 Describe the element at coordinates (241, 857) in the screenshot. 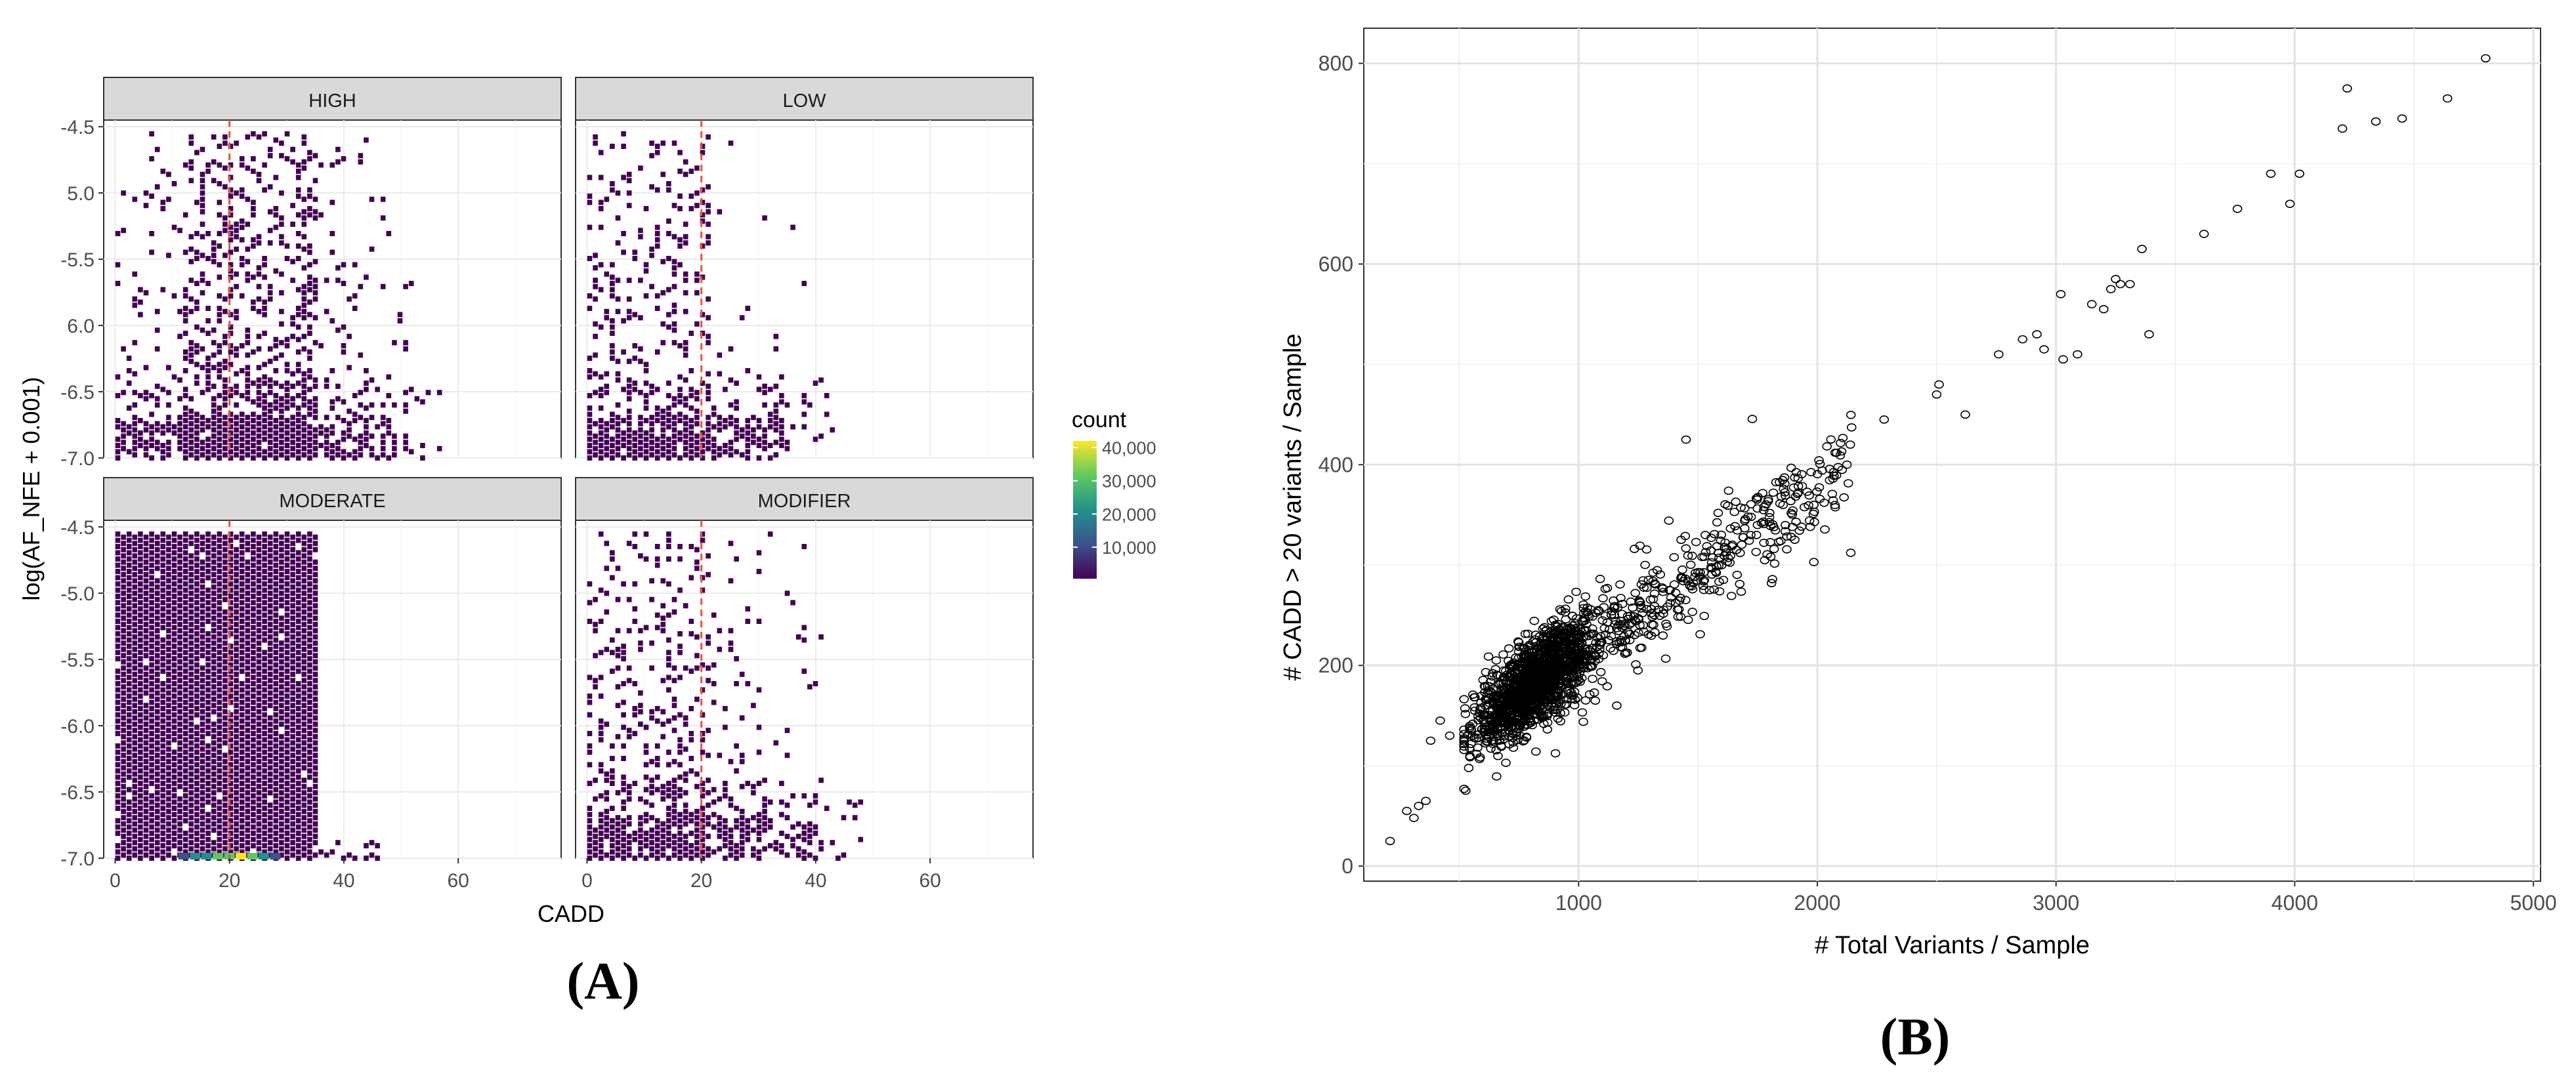

I see `hex-bin-hot` at that location.